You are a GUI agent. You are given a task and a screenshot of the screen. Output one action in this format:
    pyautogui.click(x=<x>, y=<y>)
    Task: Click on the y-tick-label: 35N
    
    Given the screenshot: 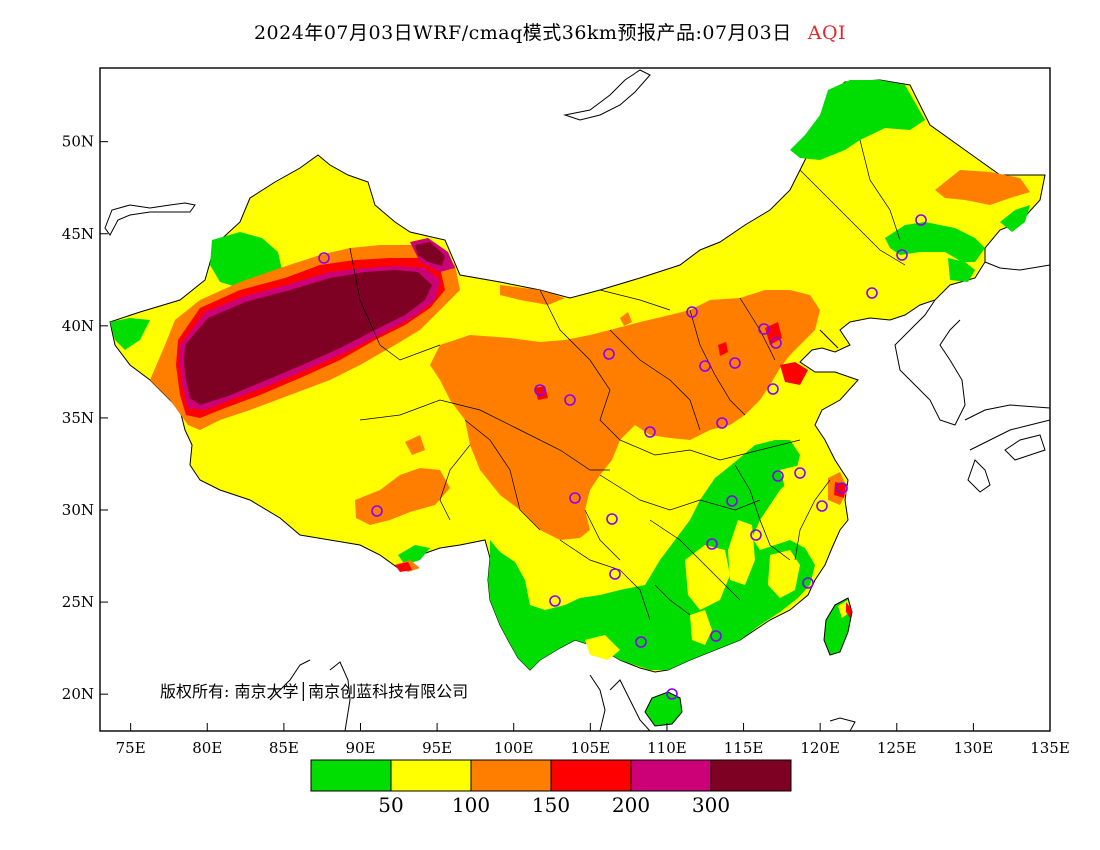 What is the action you would take?
    pyautogui.click(x=78, y=418)
    